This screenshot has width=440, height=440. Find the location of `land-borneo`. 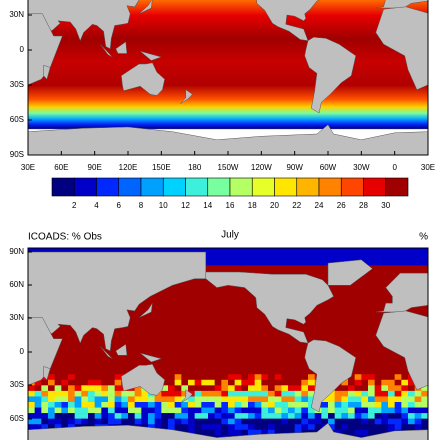

land-borneo is located at coordinates (121, 349).